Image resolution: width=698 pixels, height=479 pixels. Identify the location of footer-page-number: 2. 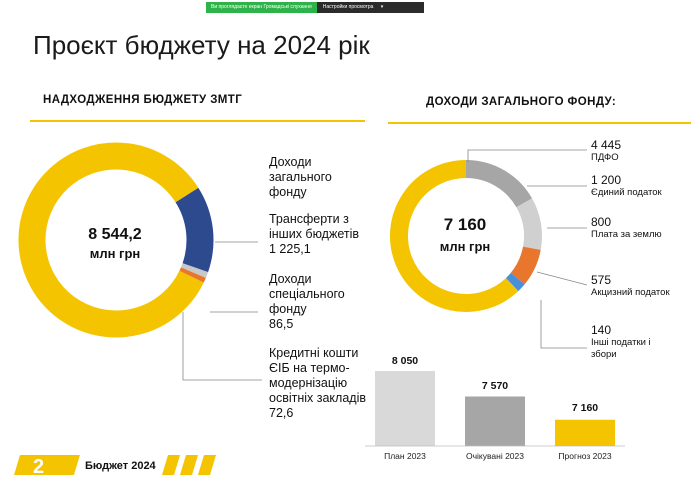
(39, 467).